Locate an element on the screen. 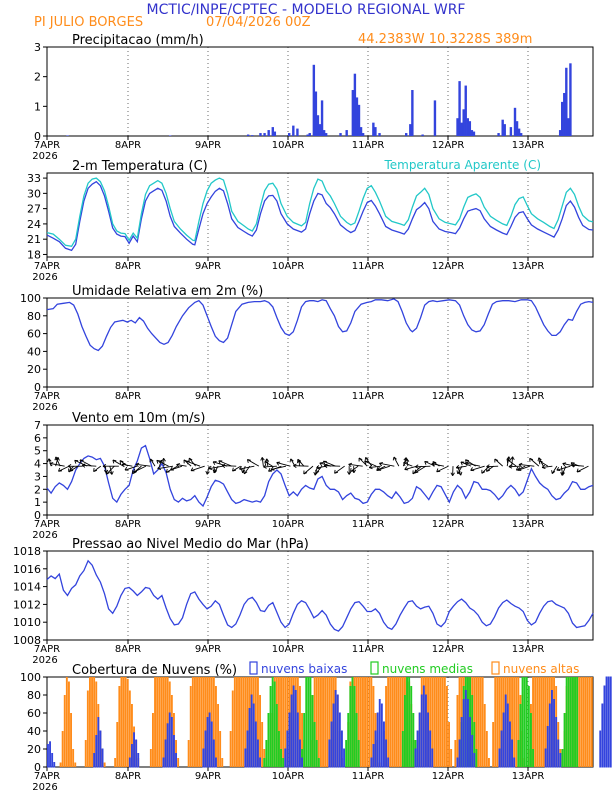 The height and width of the screenshot is (792, 612). header-location: PI JULIO BORGES is located at coordinates (88, 22).